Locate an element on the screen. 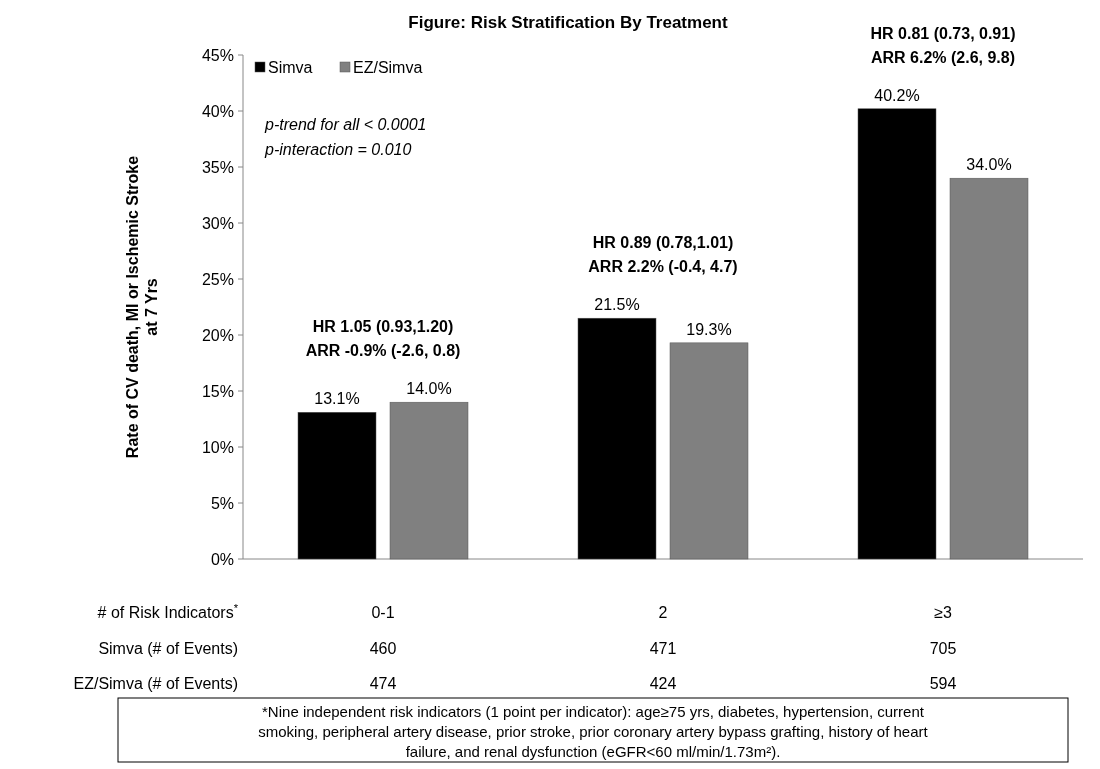 Image resolution: width=1100 pixels, height=769 pixels. x-tick-label: ≥3 is located at coordinates (943, 612).